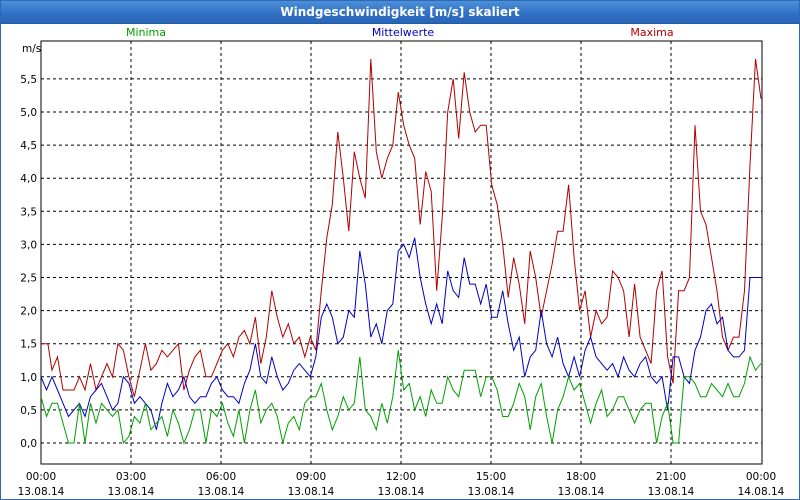 This screenshot has width=800, height=500. I want to click on y-tick-label: 2,0, so click(28, 312).